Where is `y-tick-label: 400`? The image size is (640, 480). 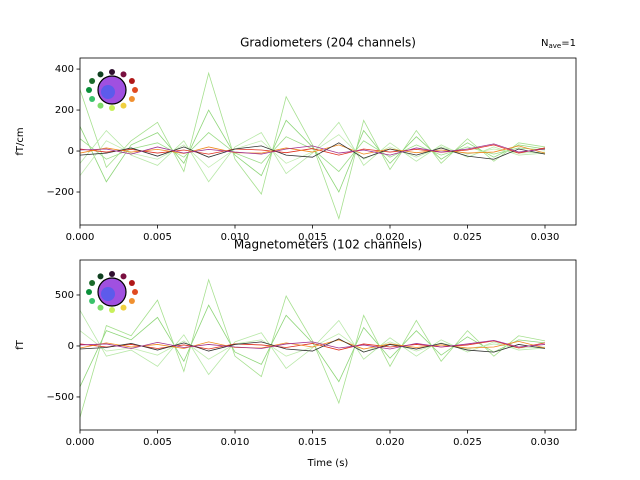 y-tick-label: 400 is located at coordinates (64, 69).